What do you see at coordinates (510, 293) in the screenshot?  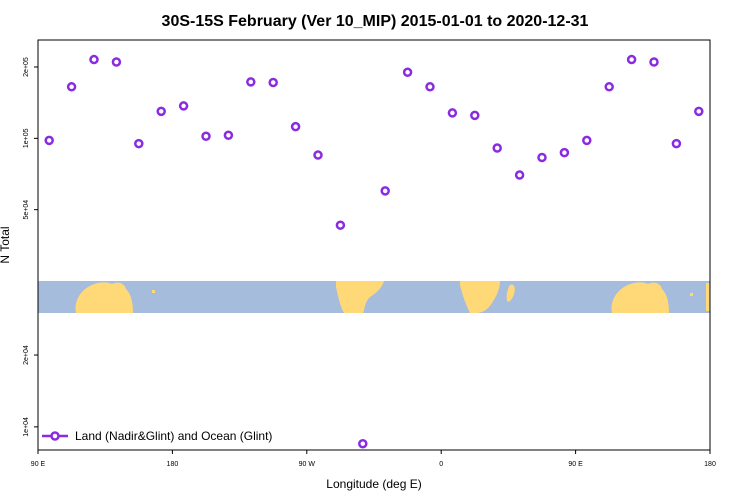 I see `madagascar-landmass` at bounding box center [510, 293].